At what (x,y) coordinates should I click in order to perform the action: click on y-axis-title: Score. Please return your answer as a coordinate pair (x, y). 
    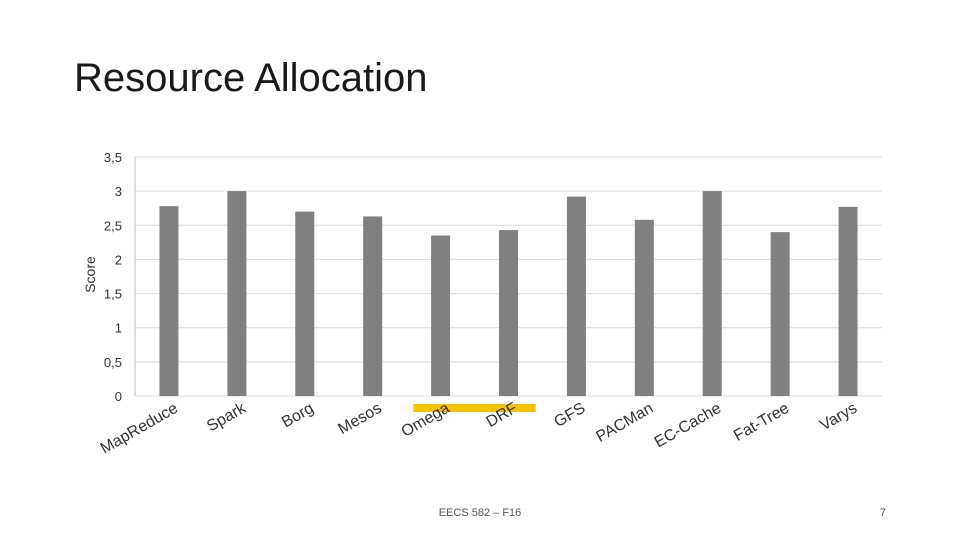
    Looking at the image, I should click on (90, 274).